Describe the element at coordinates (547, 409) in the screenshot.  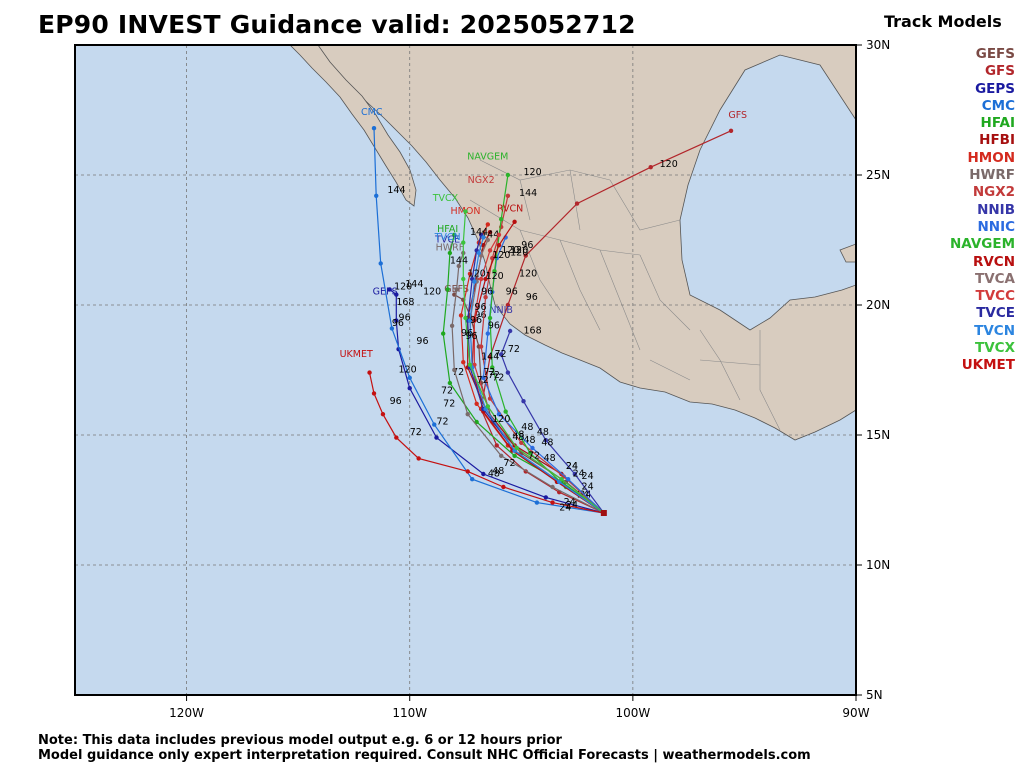
I see `track-nnib: NNIB 168 72` at that location.